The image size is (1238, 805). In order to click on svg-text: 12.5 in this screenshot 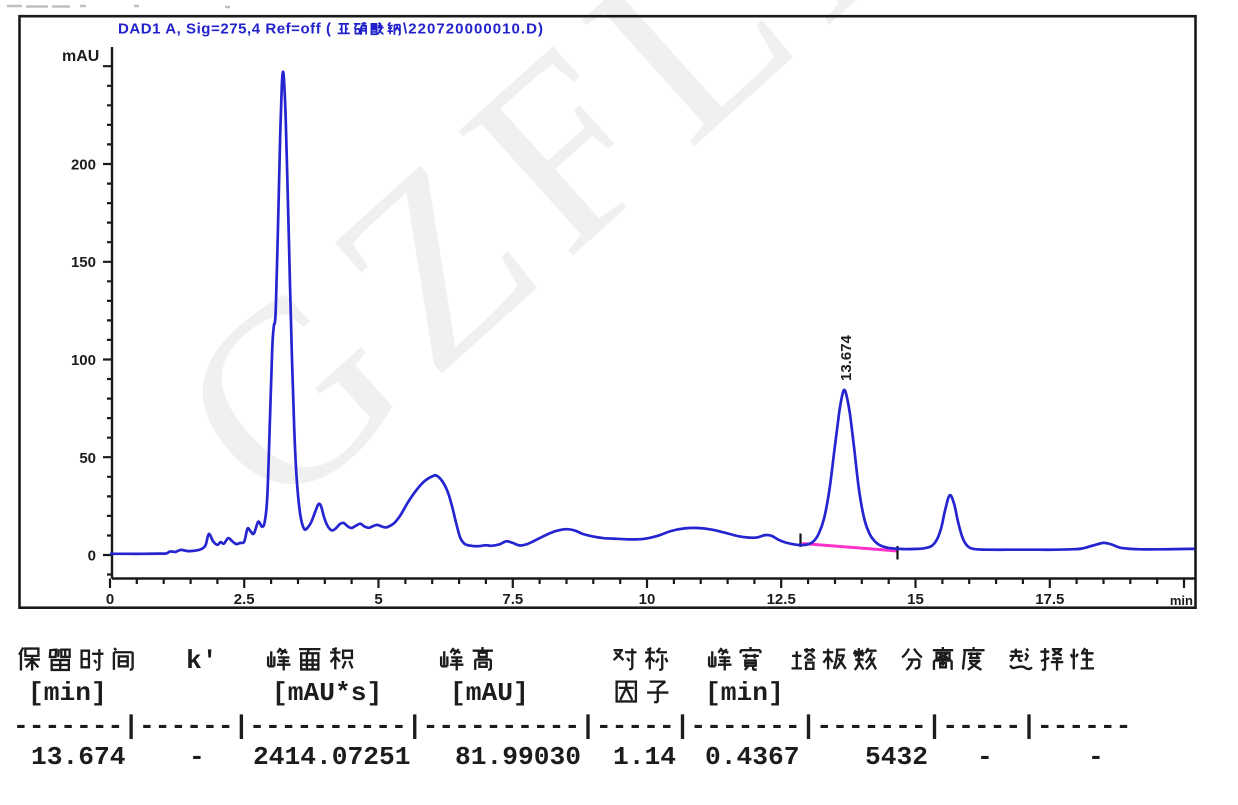, I will do `click(781, 599)`.